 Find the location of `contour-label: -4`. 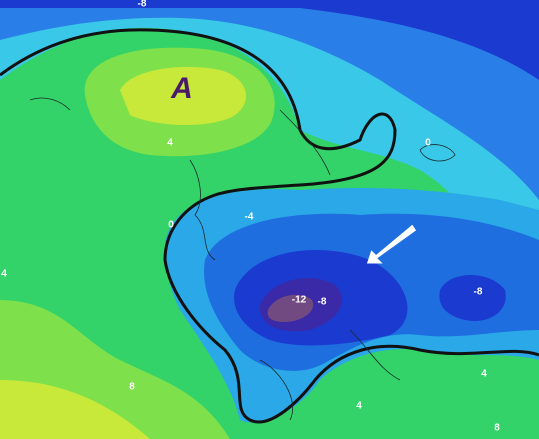

contour-label: -4 is located at coordinates (249, 217).